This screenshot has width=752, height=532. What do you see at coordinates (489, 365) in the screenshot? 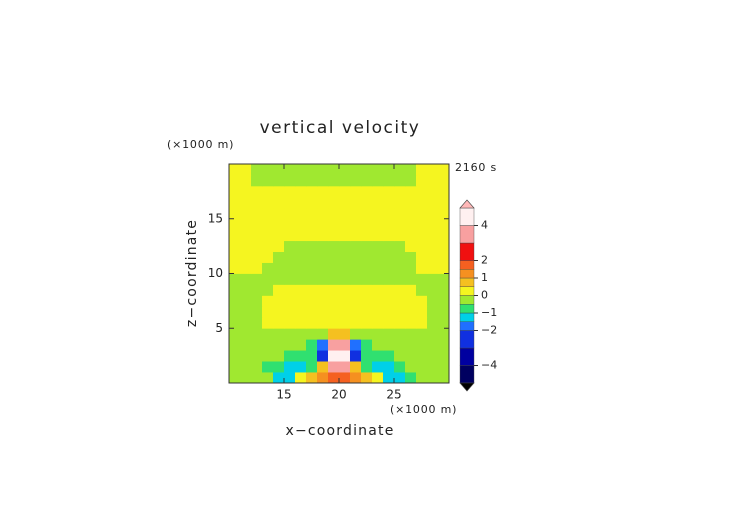
I see `colorbar-tick-label: −4` at bounding box center [489, 365].